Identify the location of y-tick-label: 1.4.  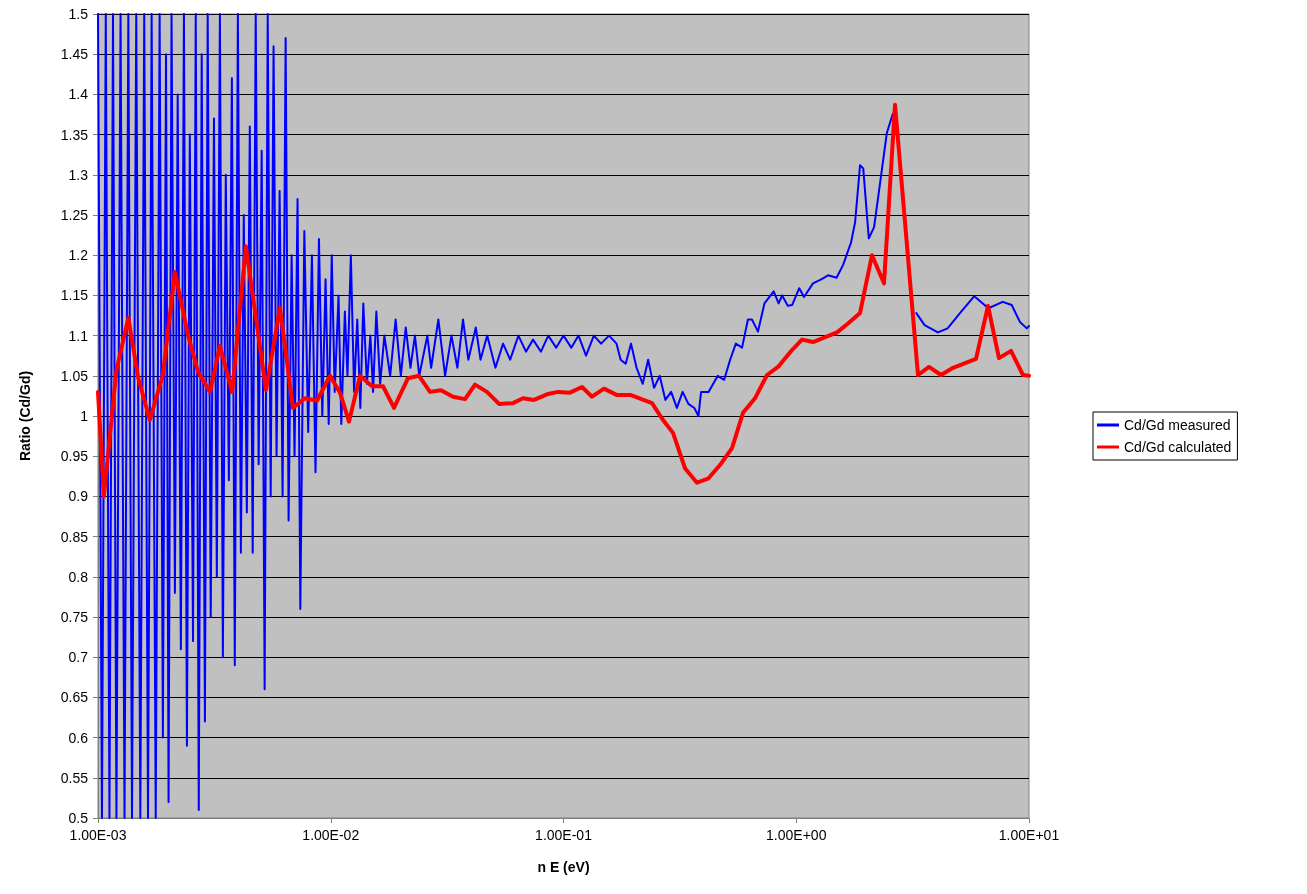
(78, 94).